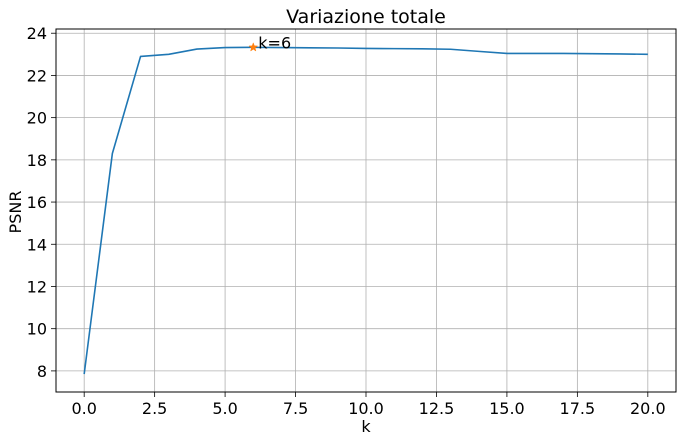 The width and height of the screenshot is (684, 442). Describe the element at coordinates (253, 47) in the screenshot. I see `best-k-star-marker` at that location.